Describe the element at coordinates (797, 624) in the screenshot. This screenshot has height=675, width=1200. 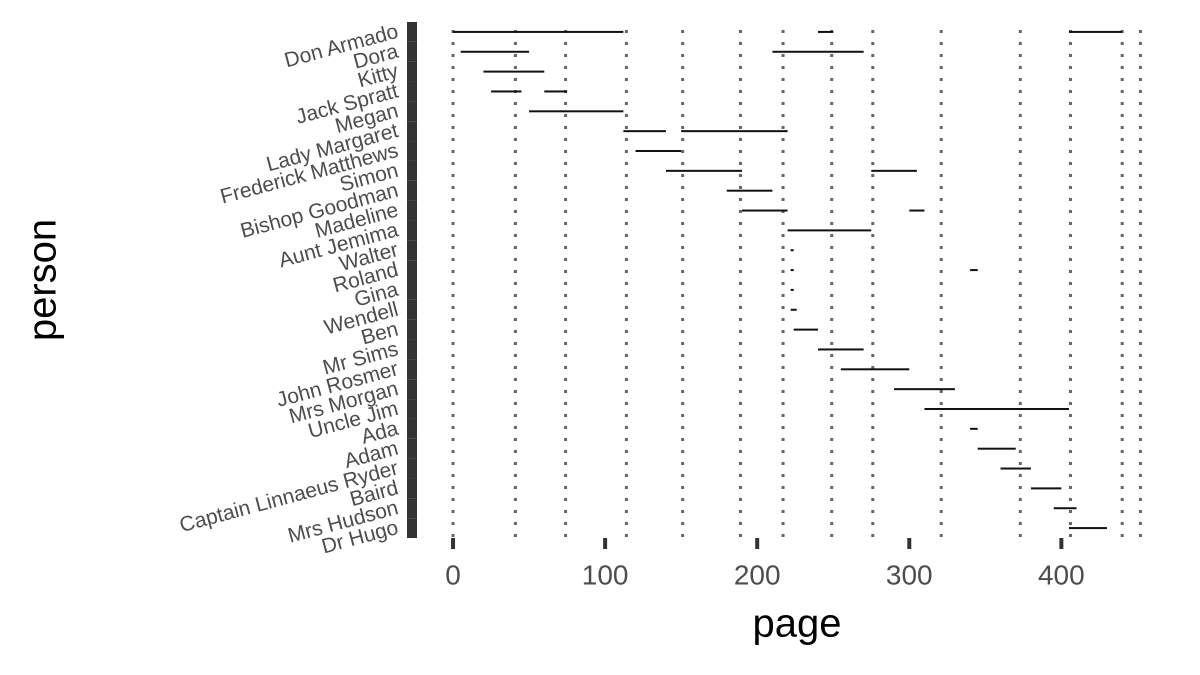
I see `x-axis-title: page` at that location.